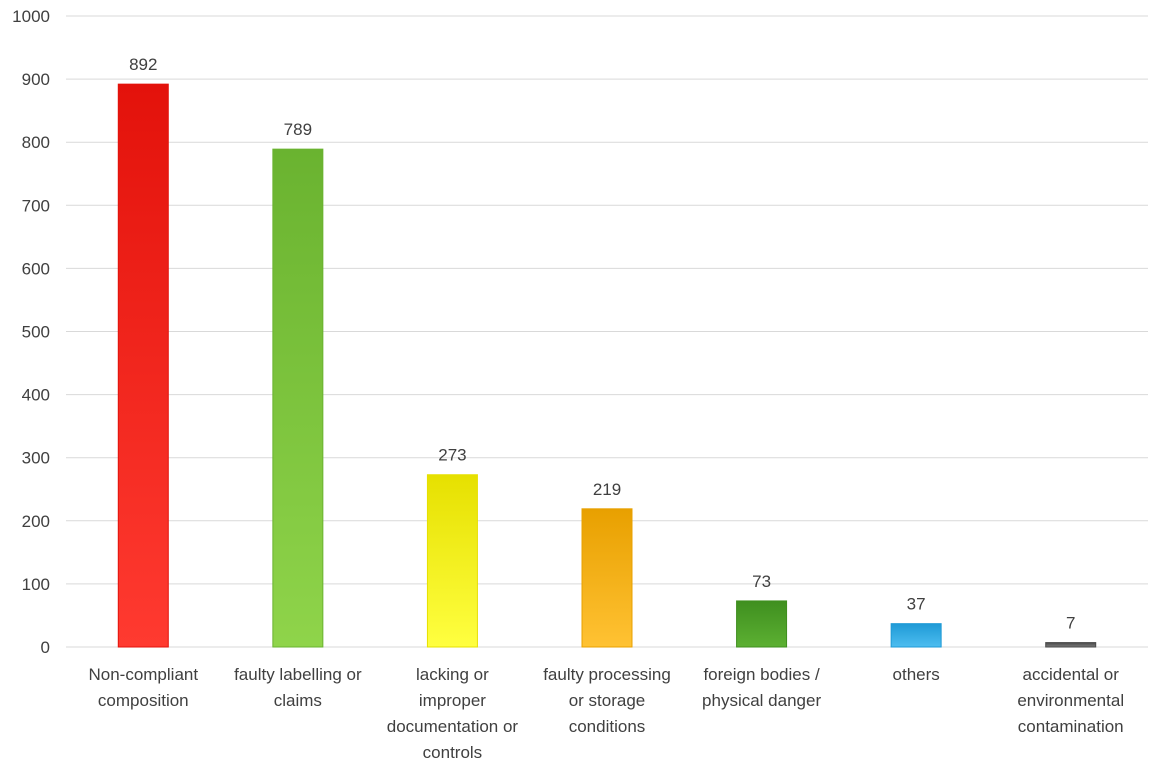  What do you see at coordinates (298, 687) in the screenshot?
I see `category-label: faulty labelling or claims` at bounding box center [298, 687].